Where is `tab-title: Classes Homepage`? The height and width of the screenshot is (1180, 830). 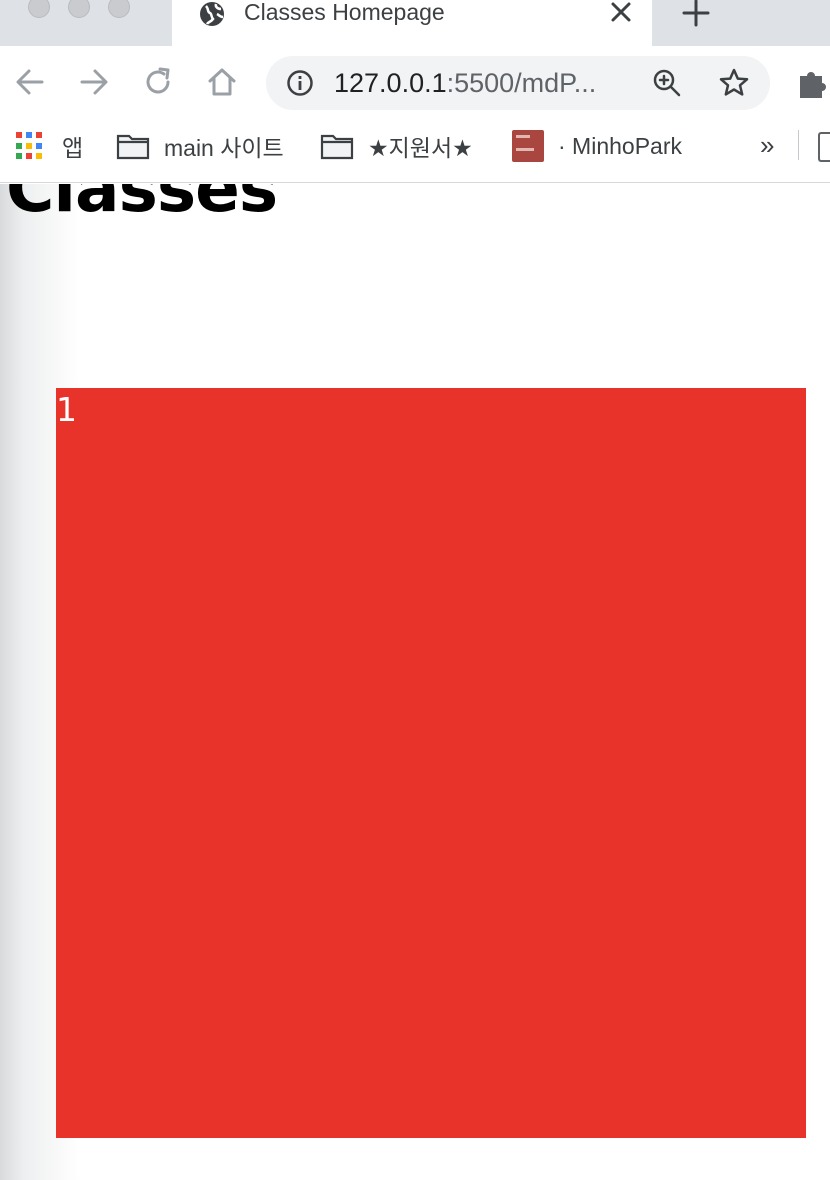
tab-title: Classes Homepage is located at coordinates (344, 12).